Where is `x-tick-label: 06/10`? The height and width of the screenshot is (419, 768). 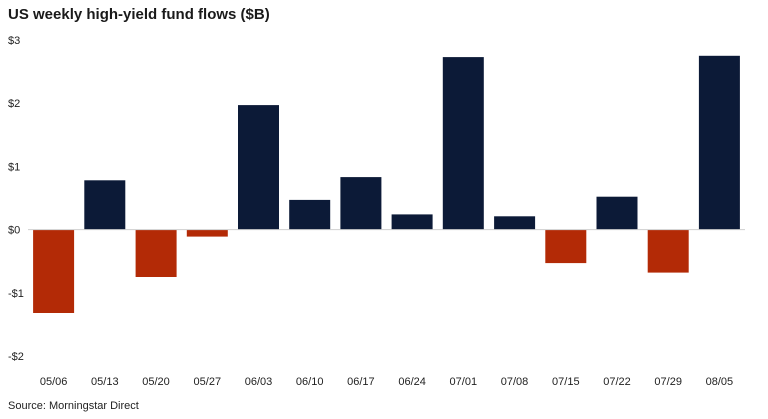 x-tick-label: 06/10 is located at coordinates (310, 382).